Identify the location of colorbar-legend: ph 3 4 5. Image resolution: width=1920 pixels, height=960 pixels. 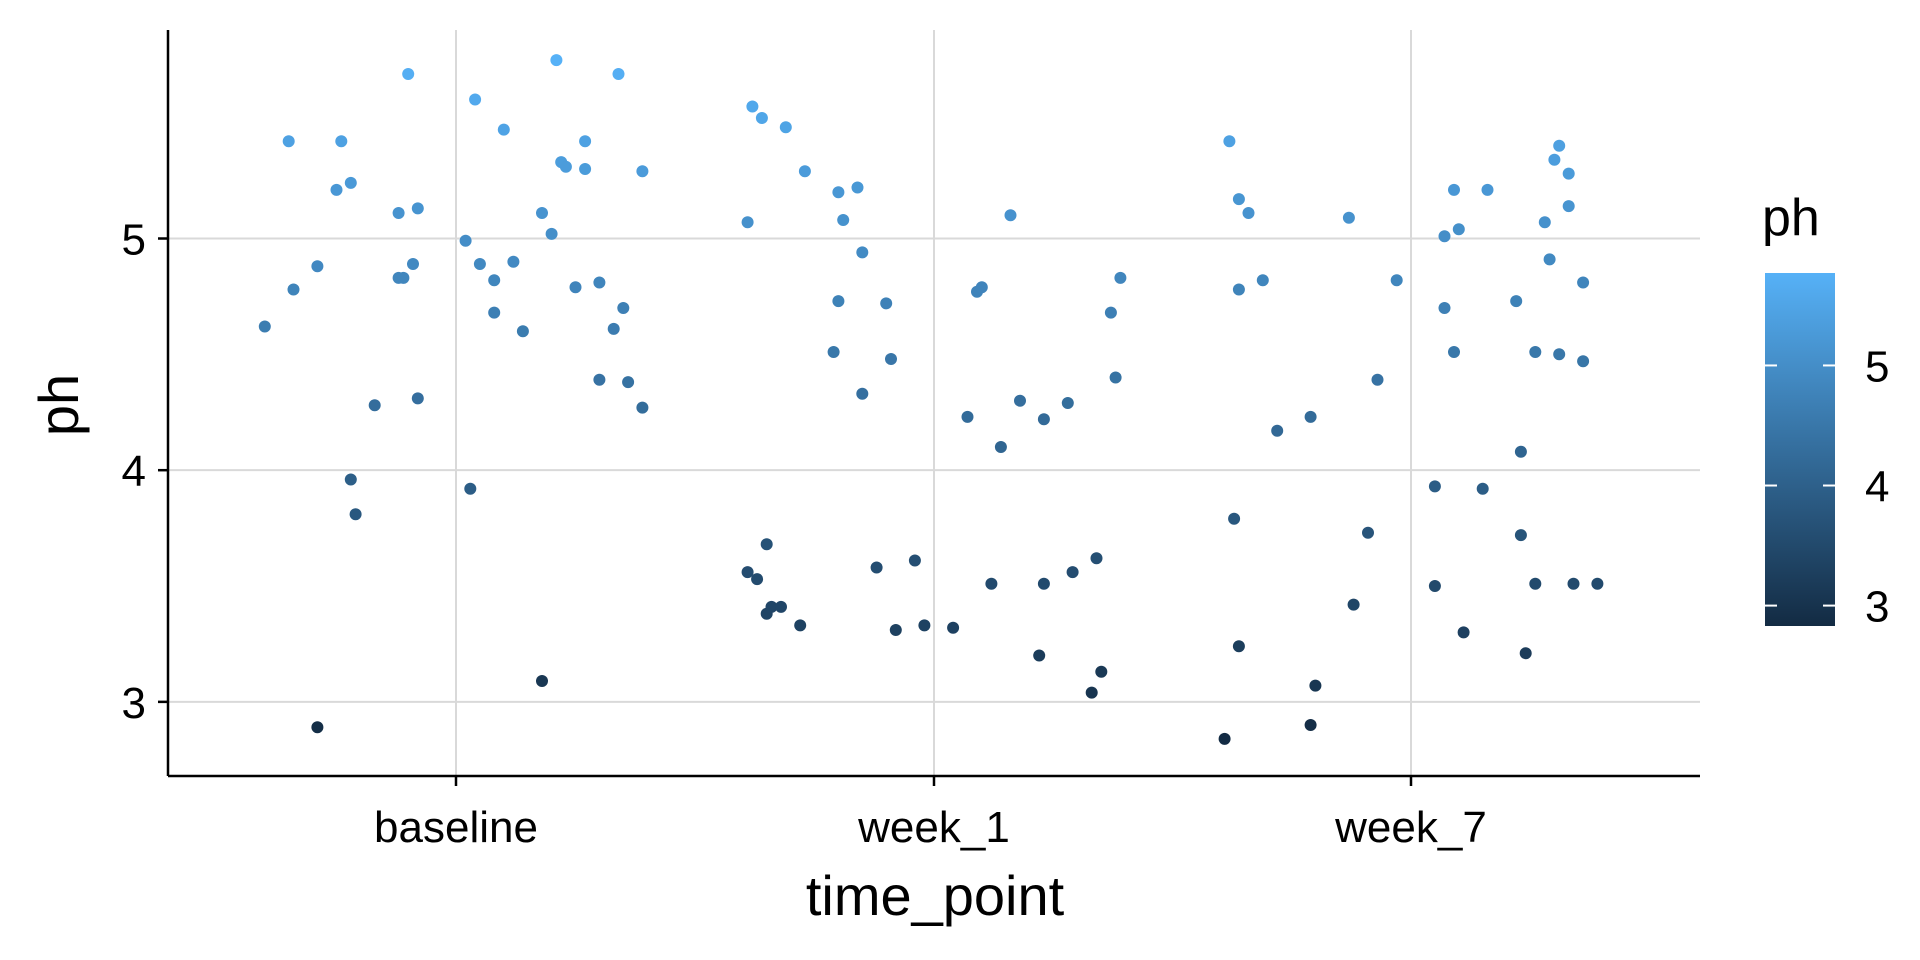
(1825, 410).